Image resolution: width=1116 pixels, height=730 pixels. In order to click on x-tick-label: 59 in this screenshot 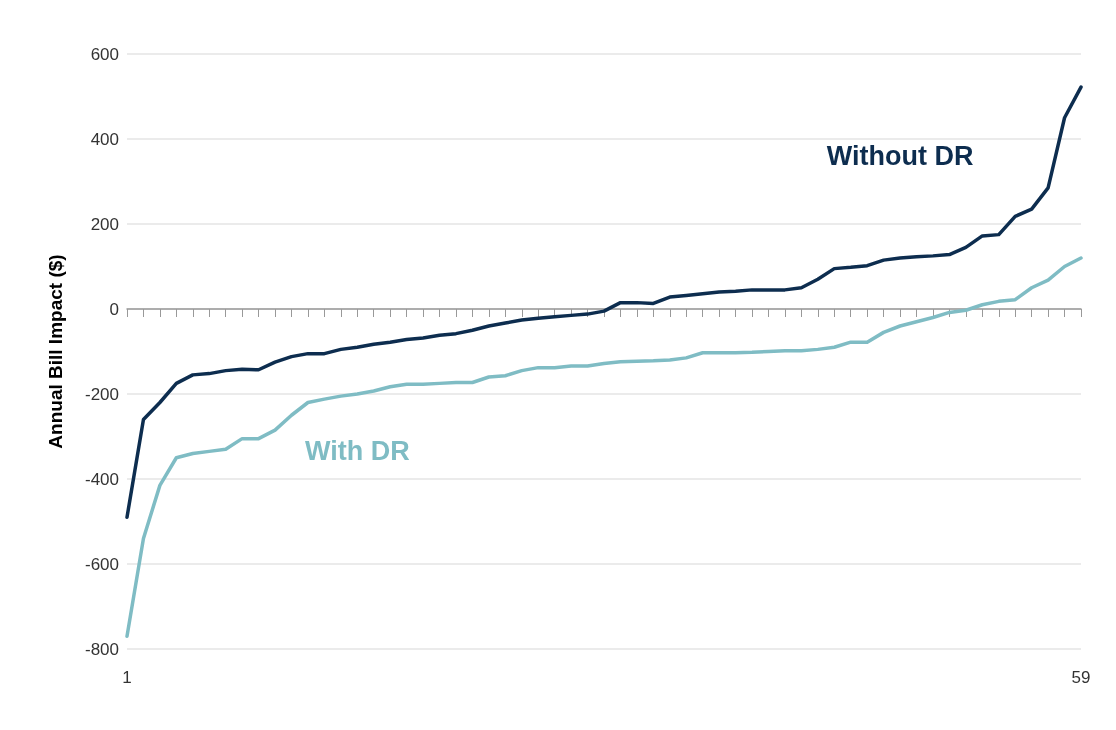, I will do `click(1081, 677)`.